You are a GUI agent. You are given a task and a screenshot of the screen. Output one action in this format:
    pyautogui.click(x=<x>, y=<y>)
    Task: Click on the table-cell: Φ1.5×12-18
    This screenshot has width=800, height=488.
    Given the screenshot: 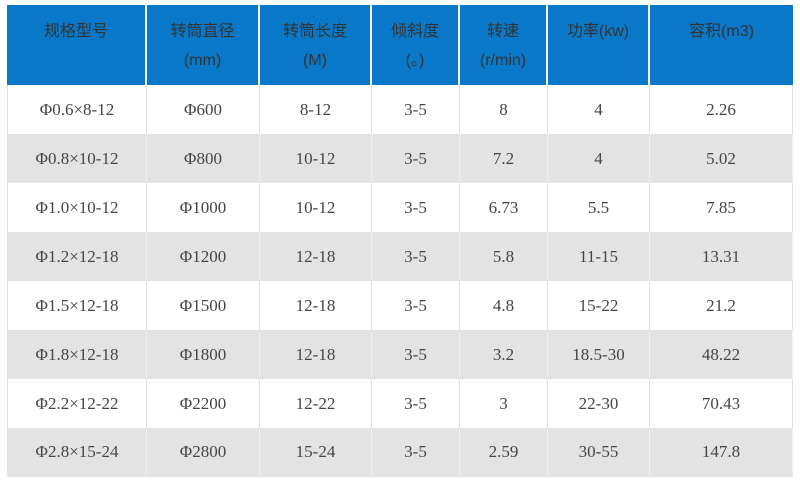 What is the action you would take?
    pyautogui.click(x=77, y=305)
    